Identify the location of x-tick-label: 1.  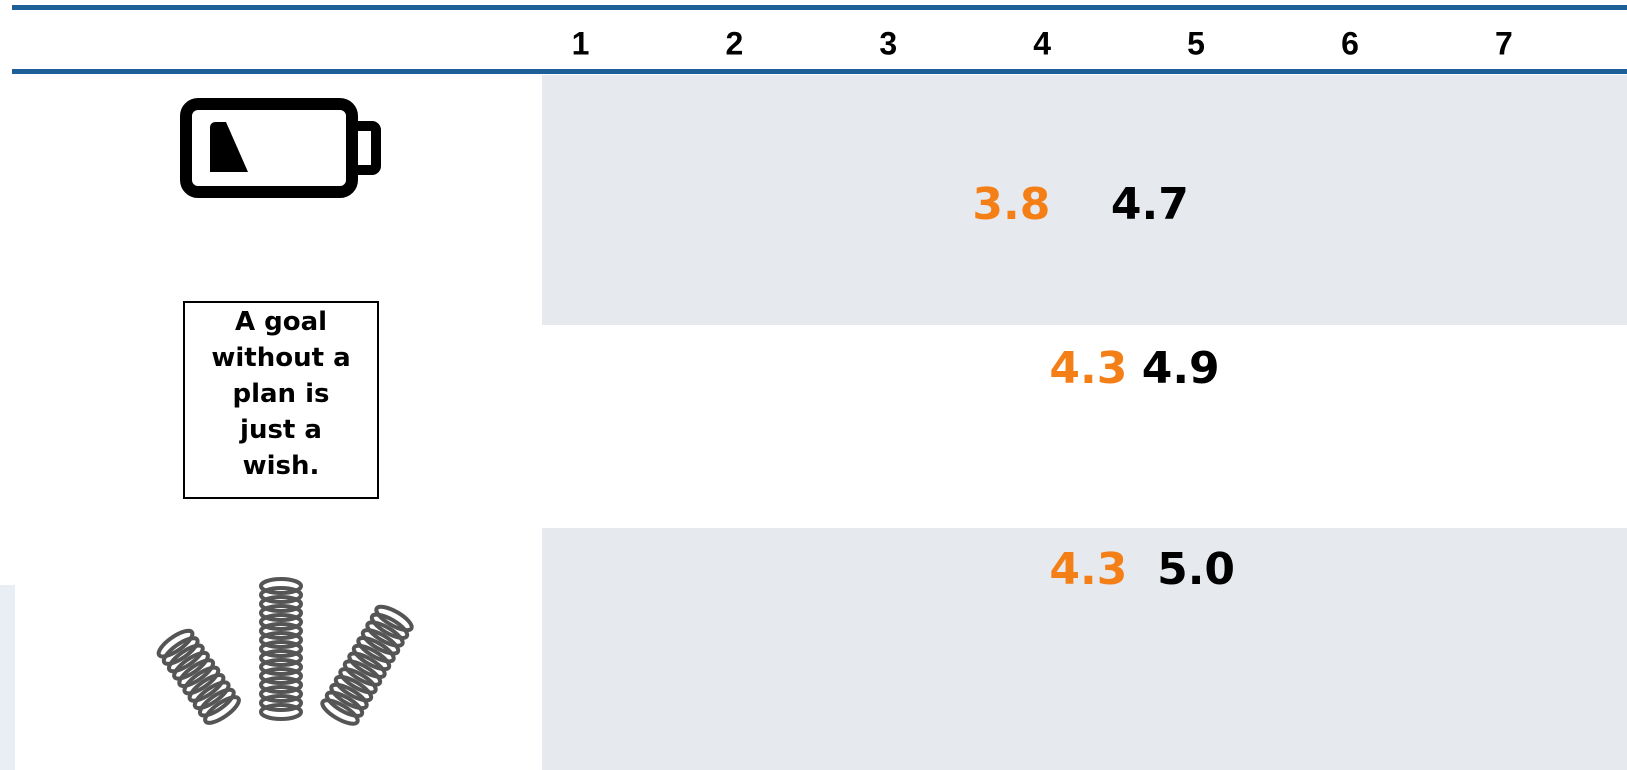
(581, 43).